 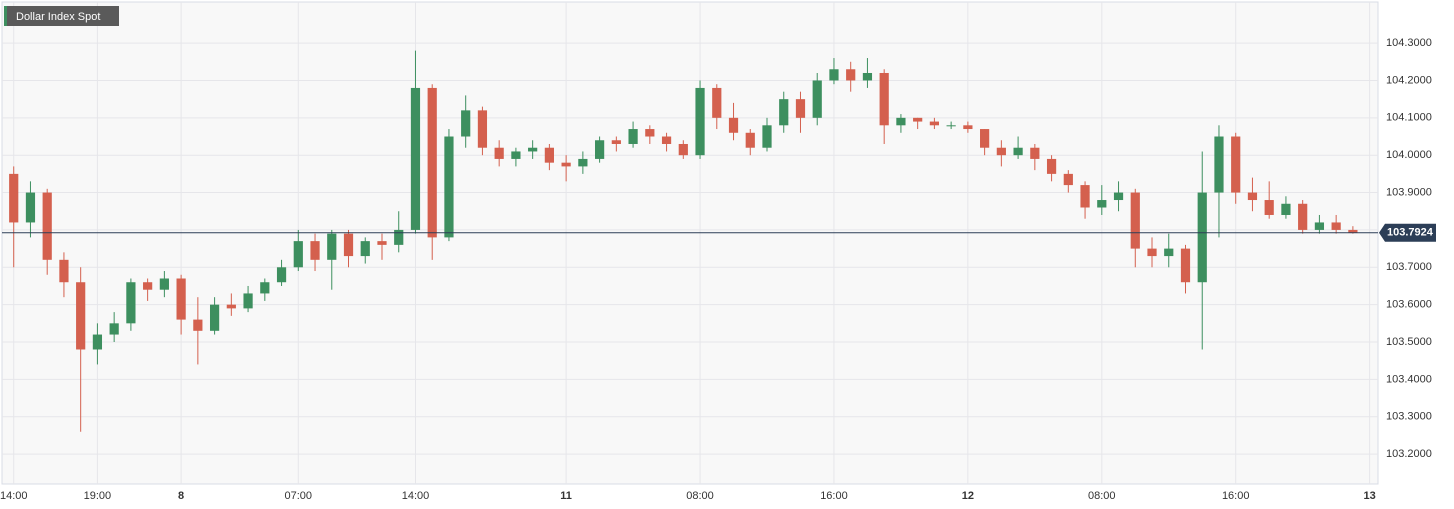 What do you see at coordinates (1409, 417) in the screenshot?
I see `y-tick-label: 103.3000` at bounding box center [1409, 417].